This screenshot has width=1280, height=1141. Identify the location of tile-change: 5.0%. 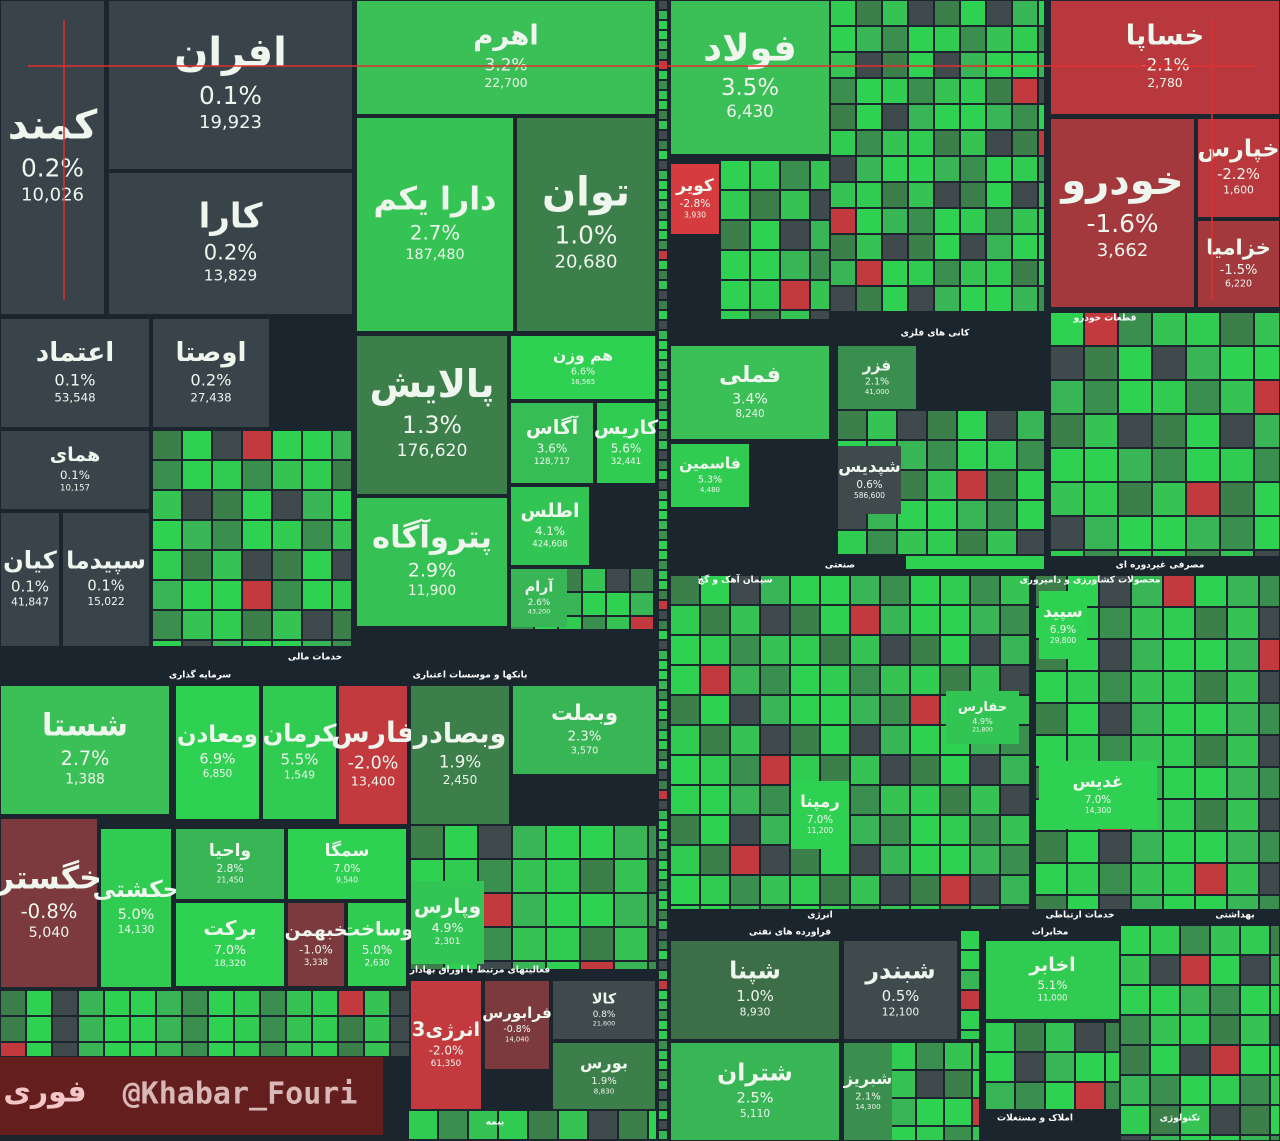
(377, 950).